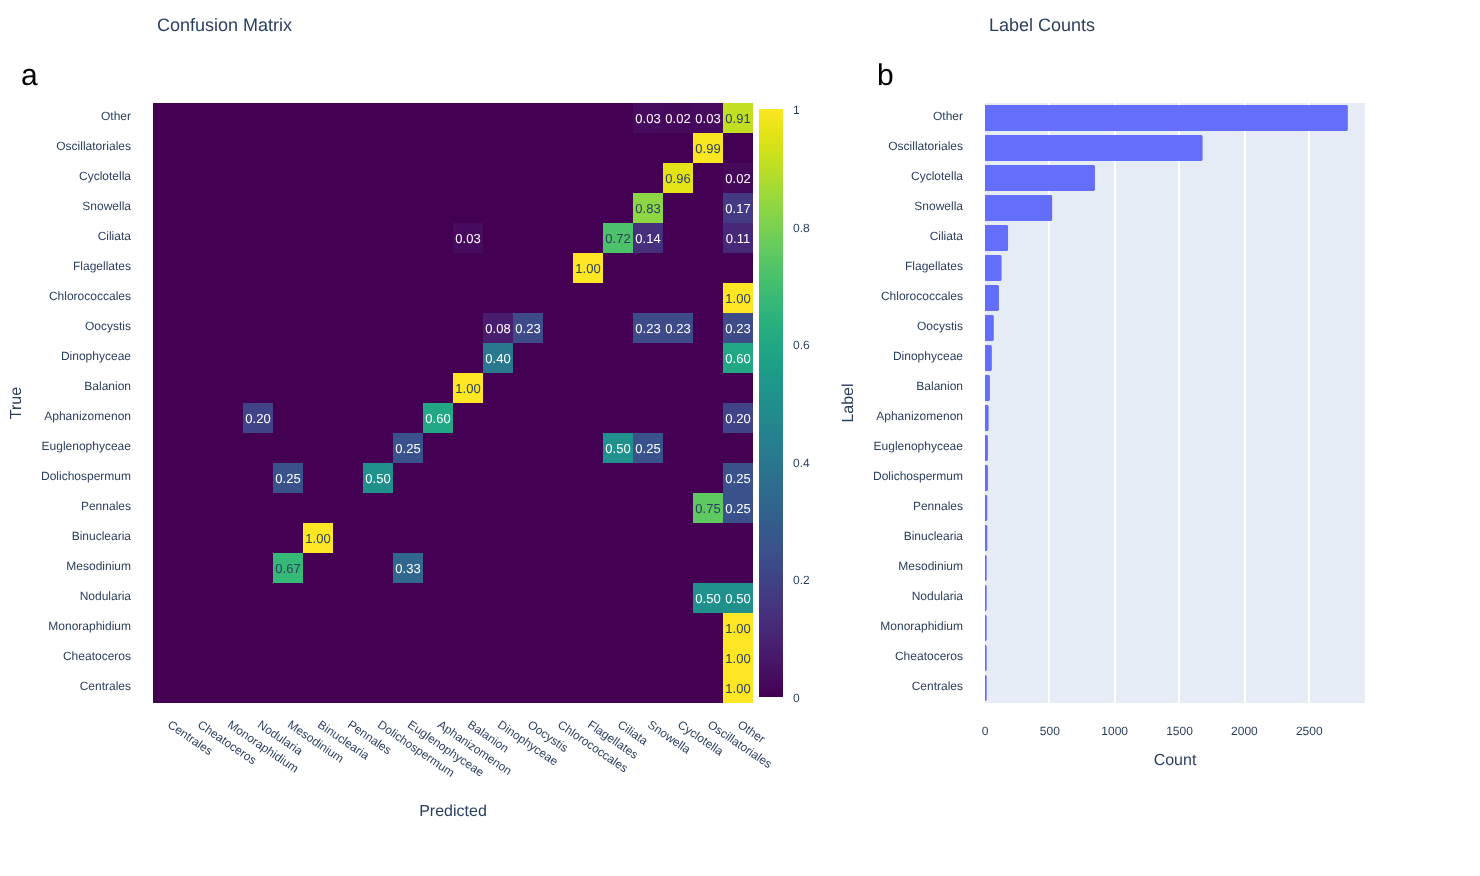 The height and width of the screenshot is (876, 1480). What do you see at coordinates (847, 402) in the screenshot?
I see `y-axis-title: Label` at bounding box center [847, 402].